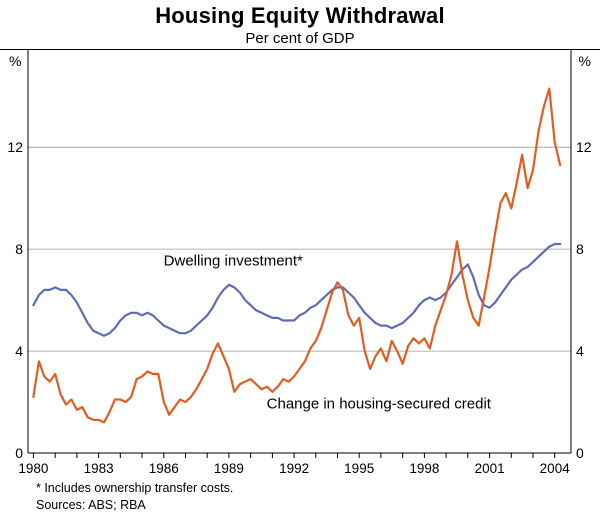 Image resolution: width=600 pixels, height=518 pixels. What do you see at coordinates (585, 61) in the screenshot?
I see `y-unit-right: %` at bounding box center [585, 61].